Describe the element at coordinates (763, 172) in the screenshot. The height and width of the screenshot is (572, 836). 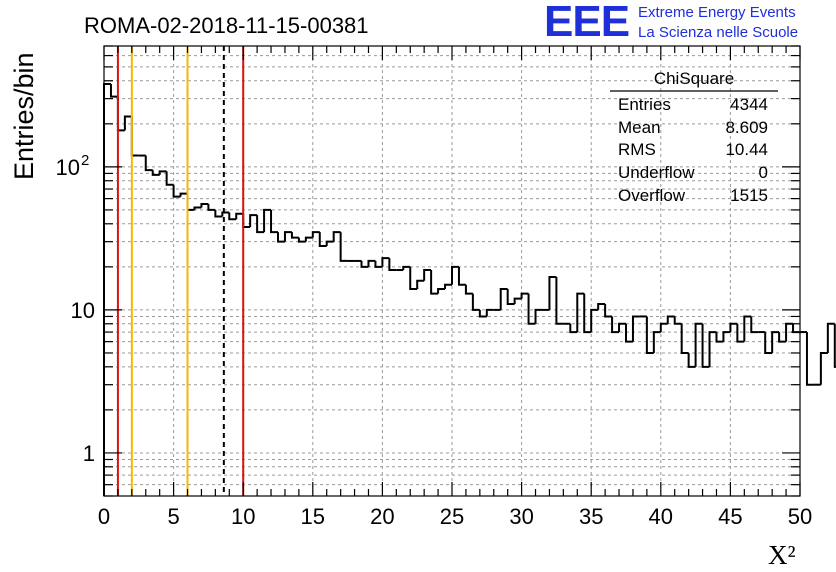
I see `stats-value-underflow: 0` at that location.